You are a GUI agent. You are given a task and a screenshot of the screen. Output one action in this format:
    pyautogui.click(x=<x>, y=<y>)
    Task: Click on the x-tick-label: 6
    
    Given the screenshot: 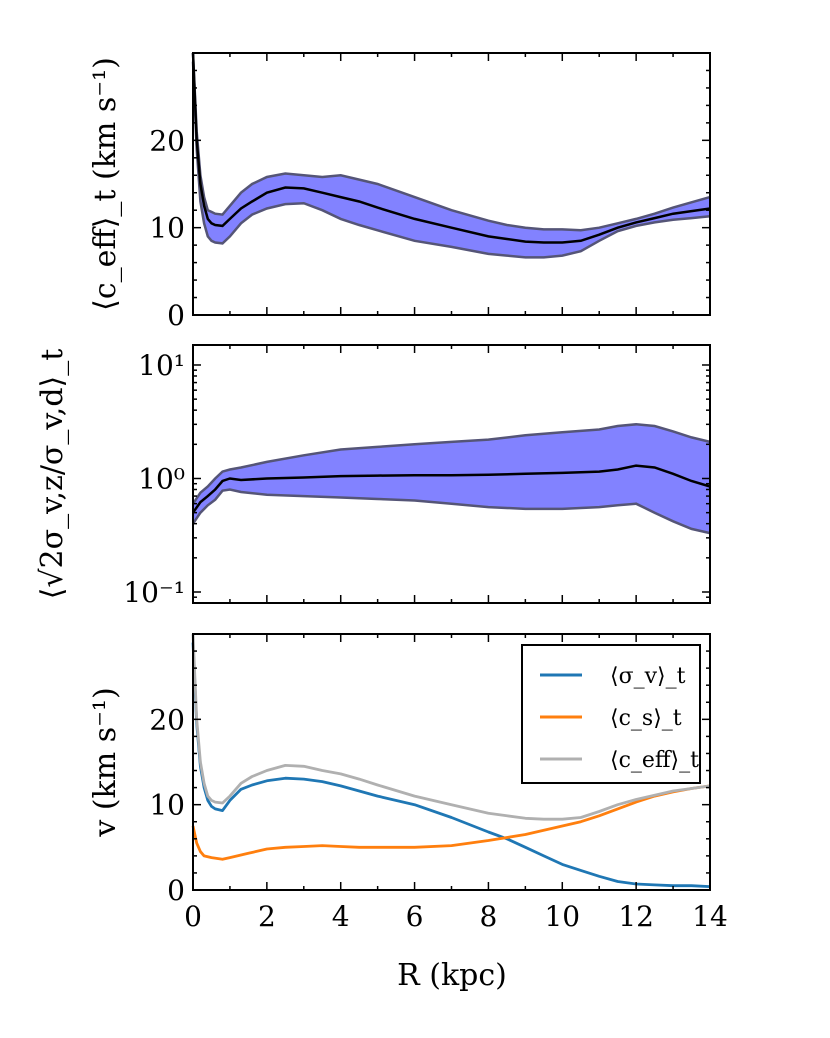 What is the action you would take?
    pyautogui.click(x=415, y=916)
    